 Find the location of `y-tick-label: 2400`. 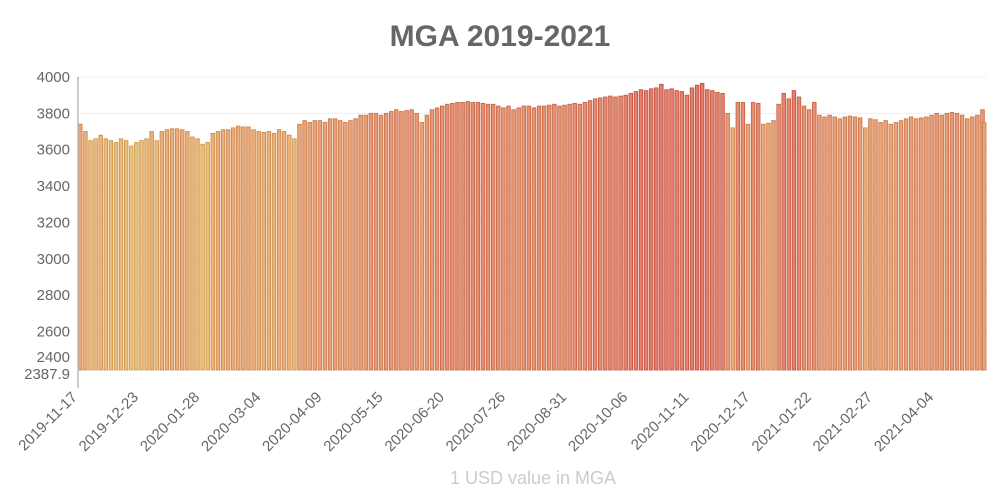

y-tick-label: 2400 is located at coordinates (53, 357).